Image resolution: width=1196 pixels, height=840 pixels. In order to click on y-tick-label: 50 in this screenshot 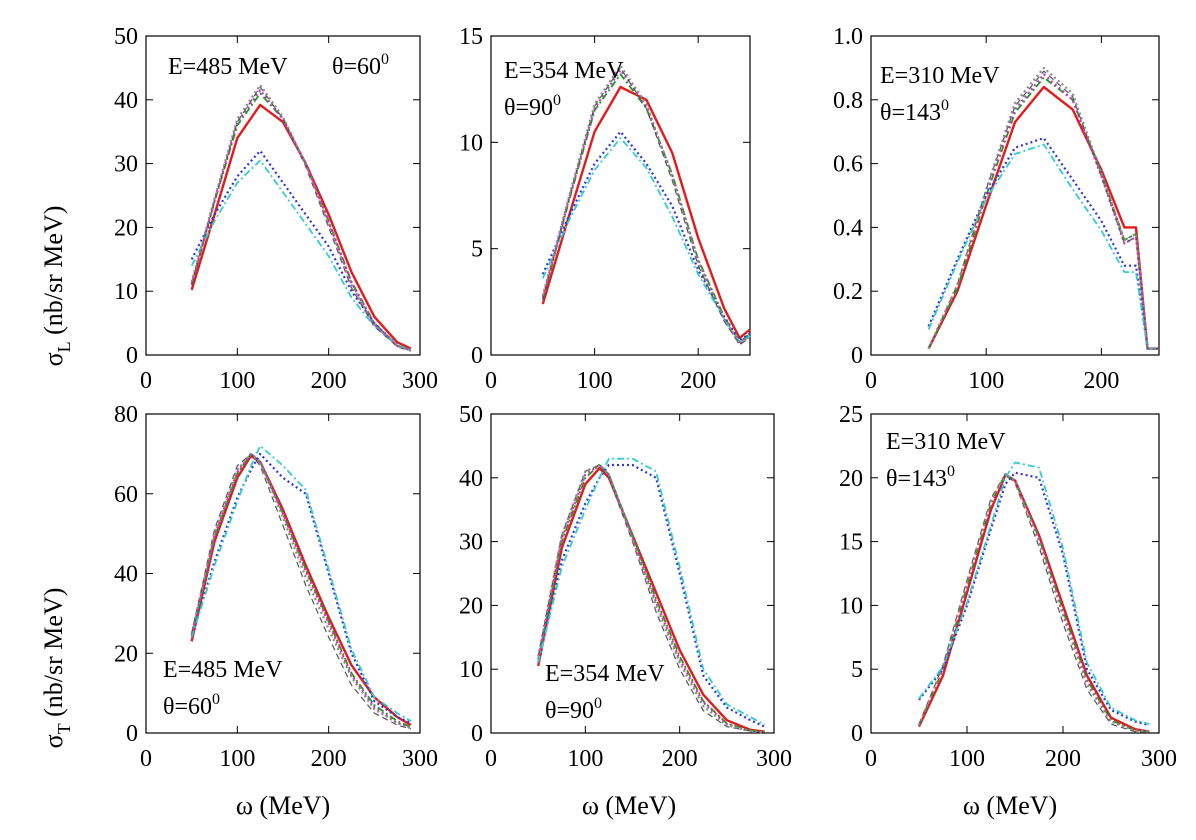, I will do `click(471, 415)`.